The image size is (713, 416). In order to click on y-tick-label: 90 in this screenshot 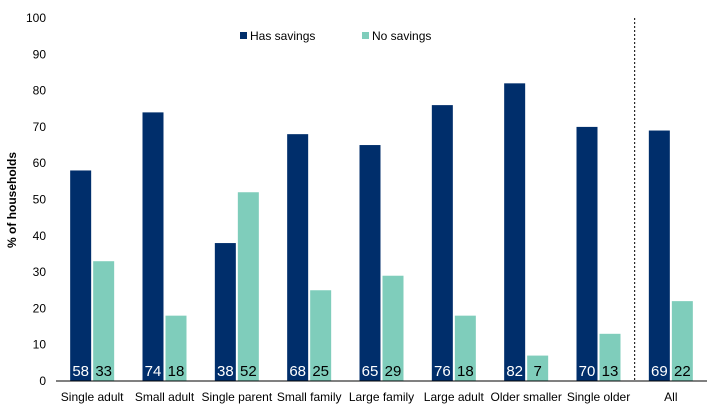, I will do `click(40, 54)`.